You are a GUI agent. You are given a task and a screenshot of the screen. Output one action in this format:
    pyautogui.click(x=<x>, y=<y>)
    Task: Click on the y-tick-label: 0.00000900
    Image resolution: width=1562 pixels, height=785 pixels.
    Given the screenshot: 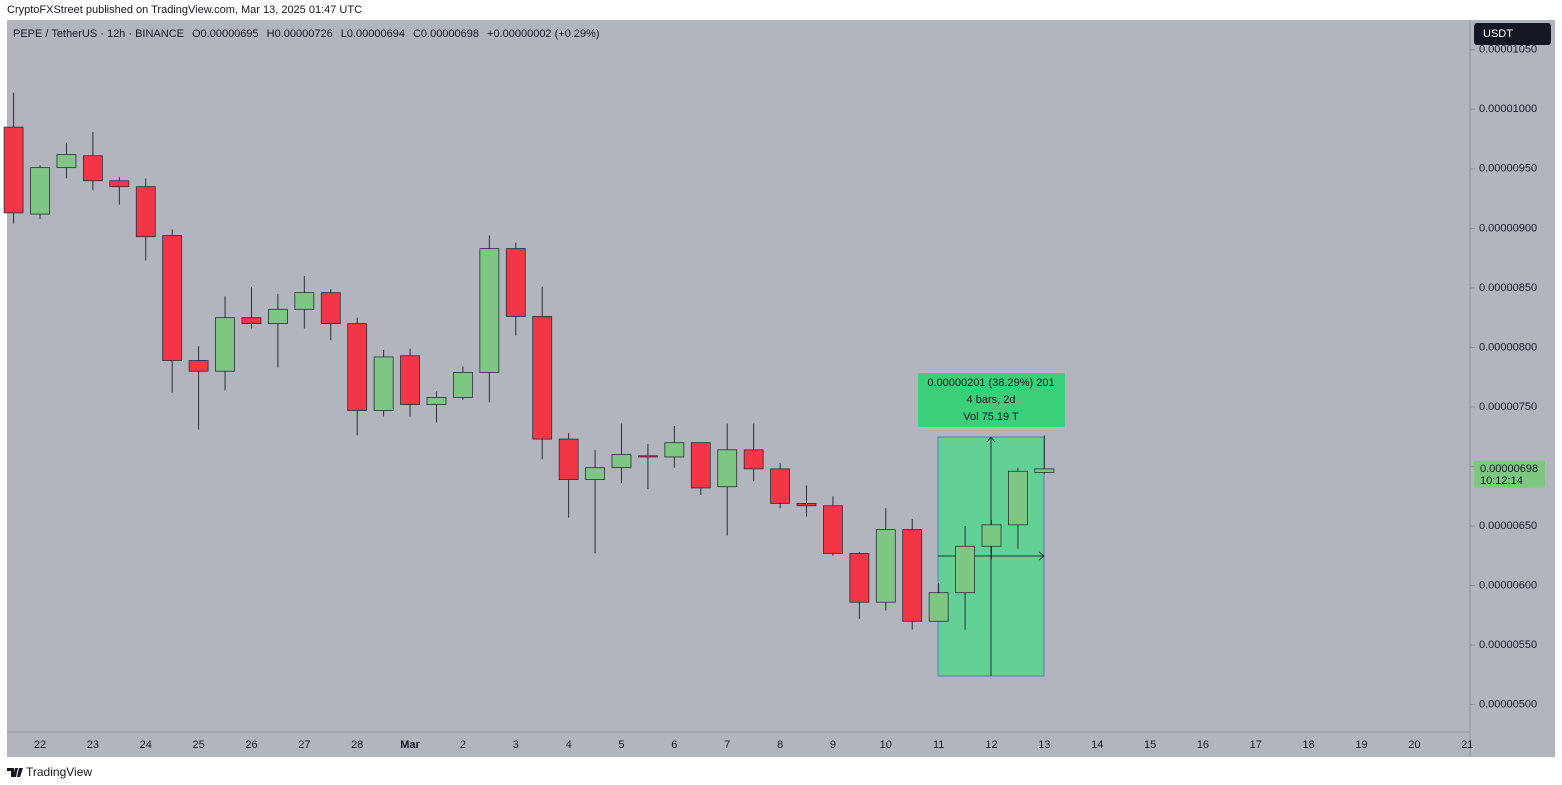 What is the action you would take?
    pyautogui.click(x=1508, y=228)
    